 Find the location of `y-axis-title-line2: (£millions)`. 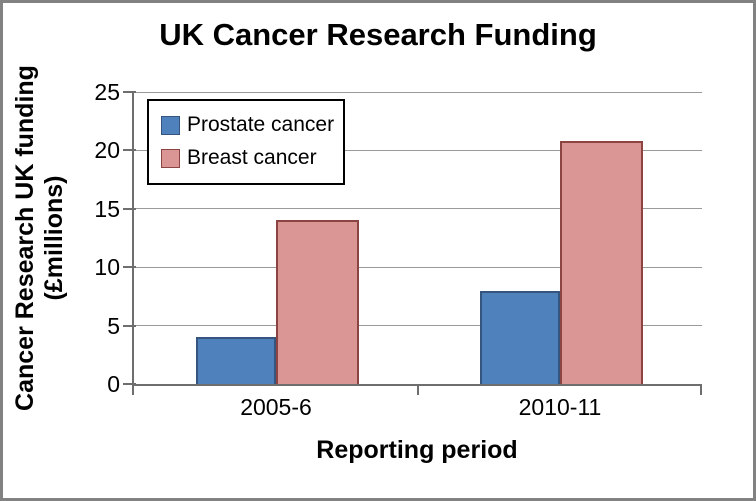

y-axis-title-line2: (£millions) is located at coordinates (54, 238).